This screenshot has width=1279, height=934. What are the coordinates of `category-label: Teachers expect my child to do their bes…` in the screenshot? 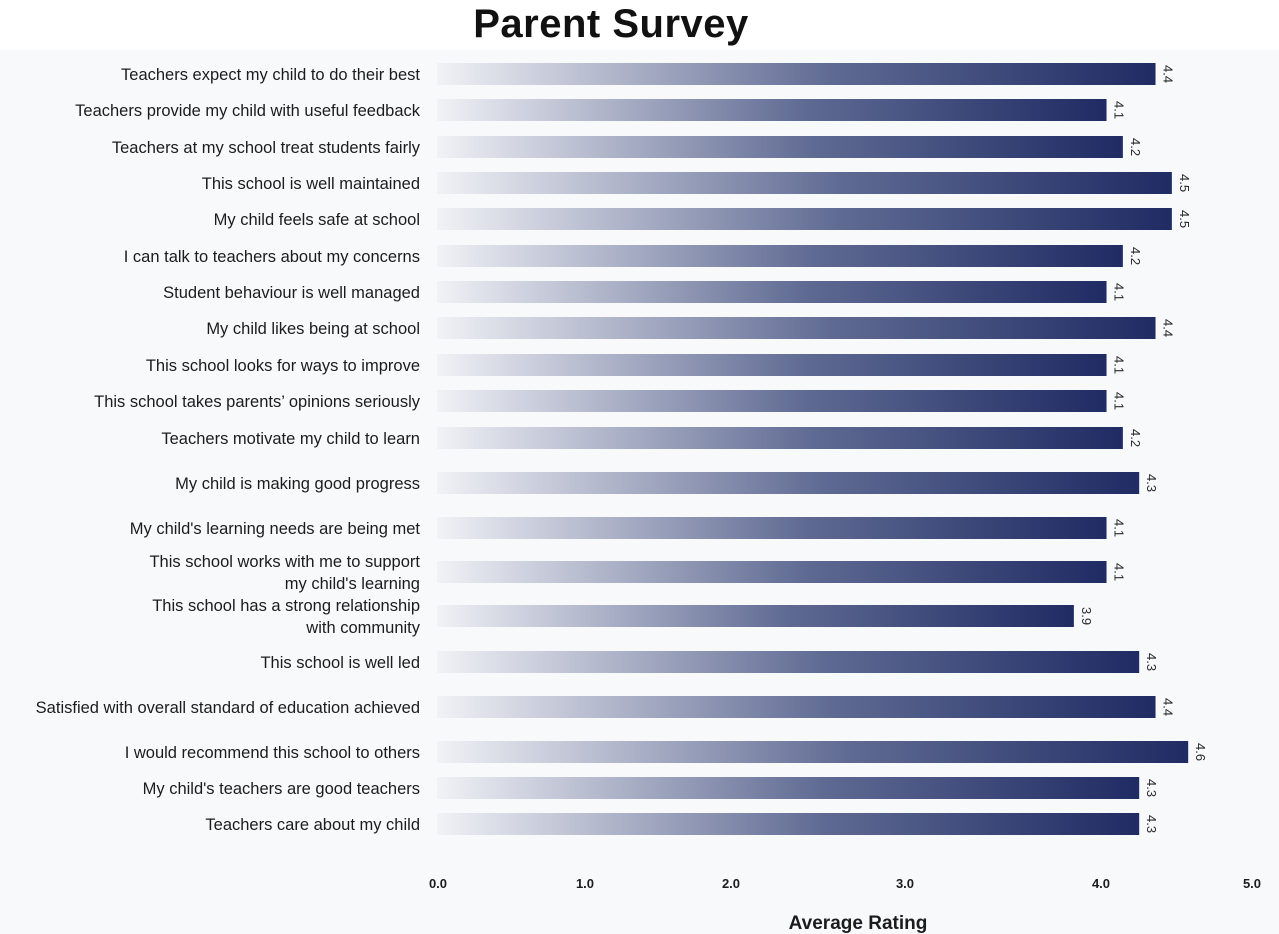 It's located at (270, 75).